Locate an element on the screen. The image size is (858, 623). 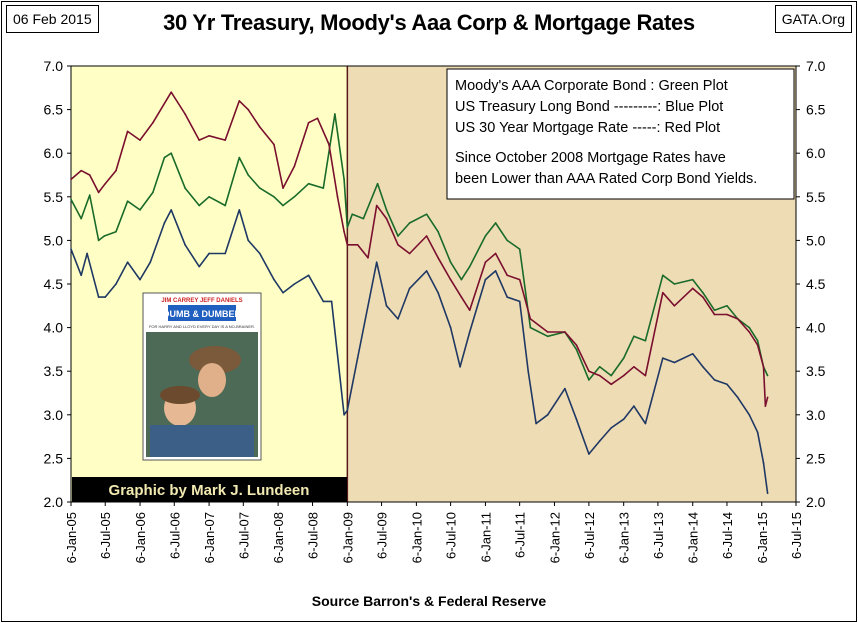
source-note: Source Barron's & Federal Reserve is located at coordinates (429, 601).